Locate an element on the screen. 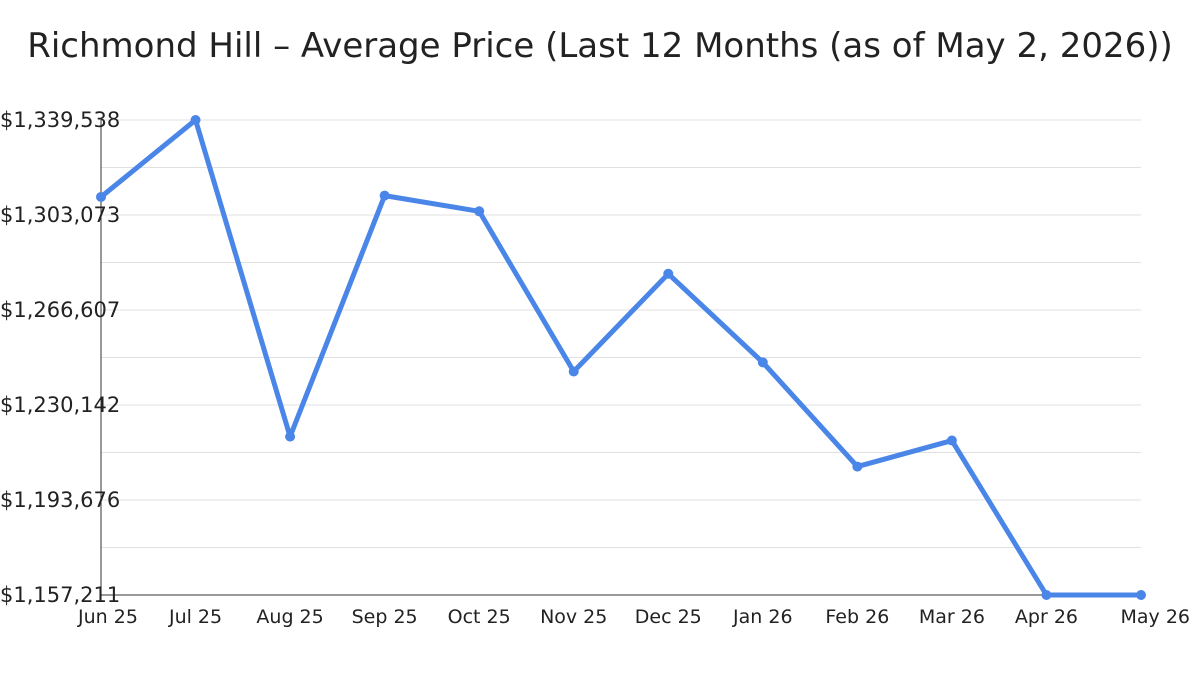 The height and width of the screenshot is (675, 1200). x-tick-label: Sep 25 is located at coordinates (385, 617).